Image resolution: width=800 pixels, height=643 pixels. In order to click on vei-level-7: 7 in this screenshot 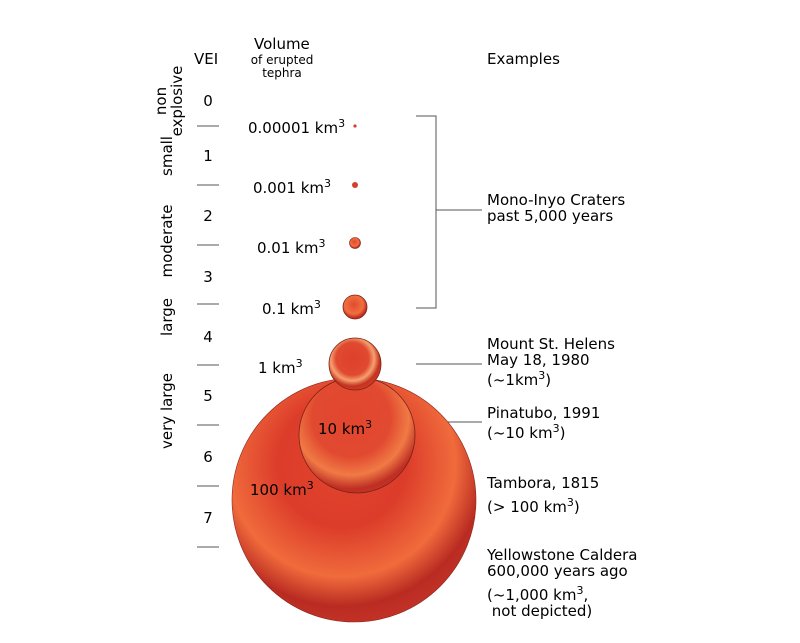, I will do `click(208, 518)`.